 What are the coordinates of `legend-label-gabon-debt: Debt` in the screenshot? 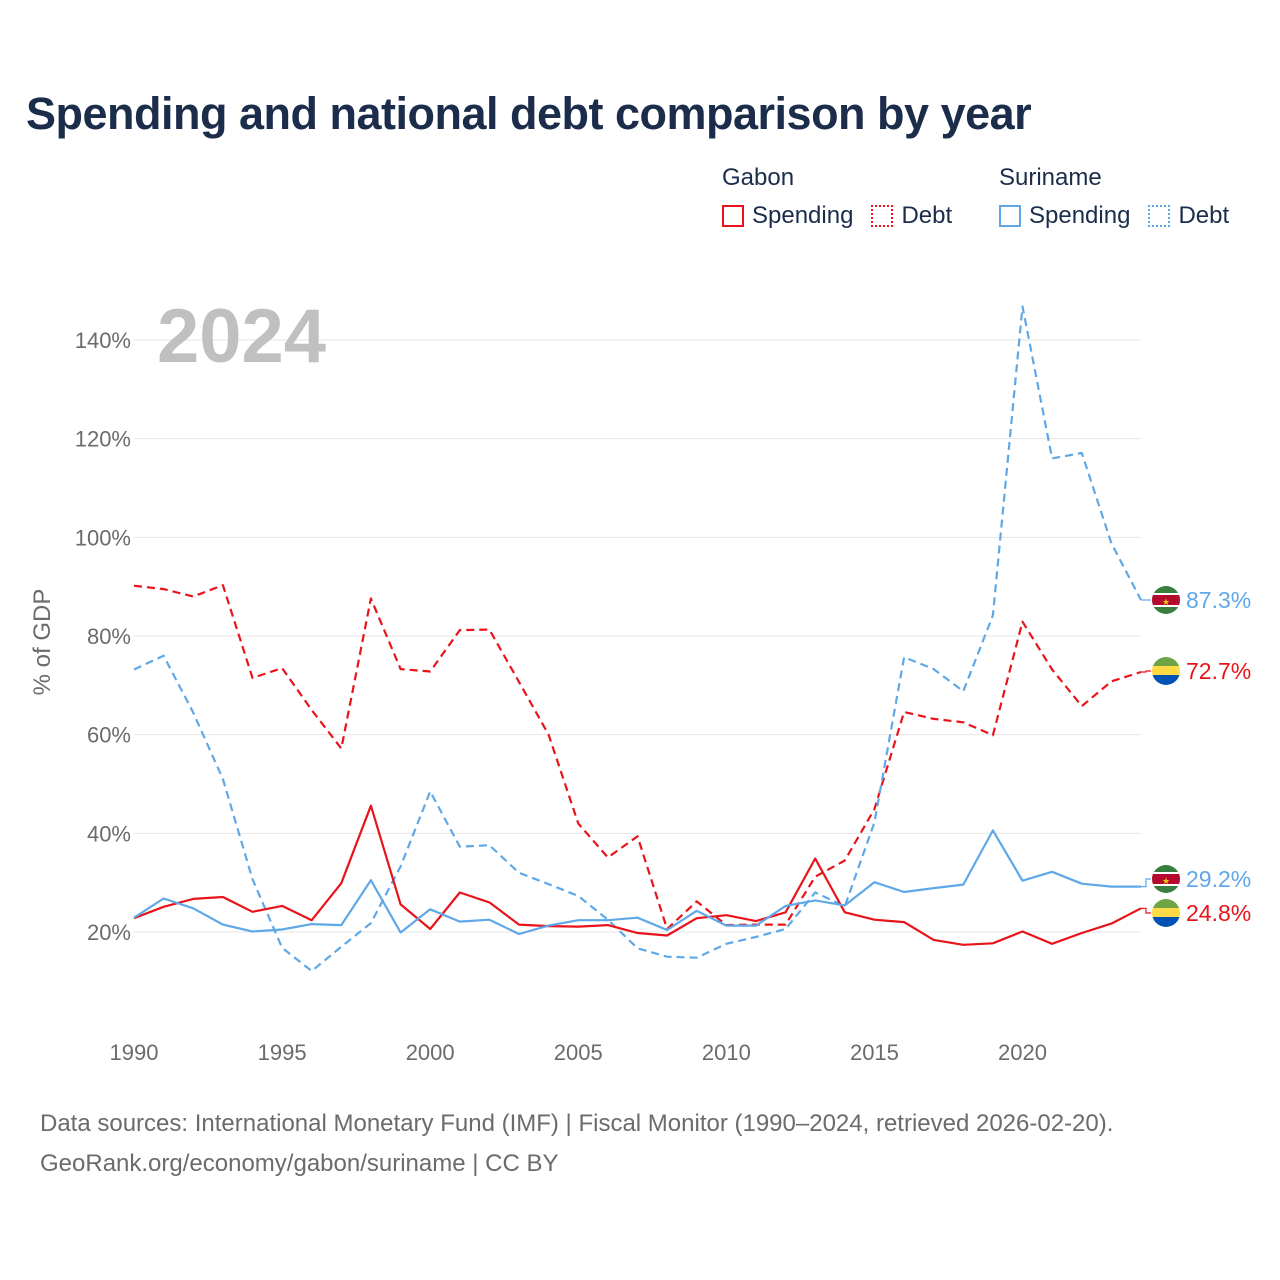 It's located at (927, 215).